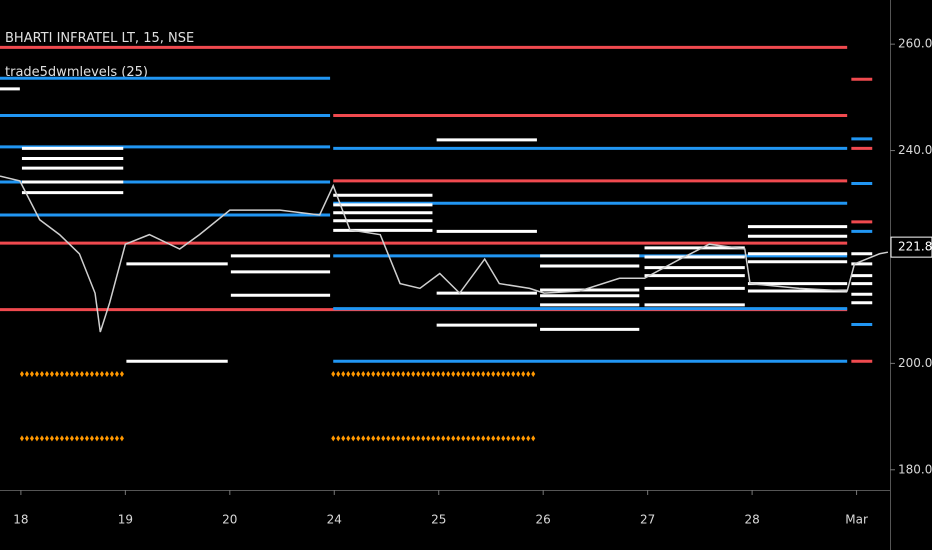 The width and height of the screenshot is (932, 550). I want to click on x-tick-label: 18, so click(20, 520).